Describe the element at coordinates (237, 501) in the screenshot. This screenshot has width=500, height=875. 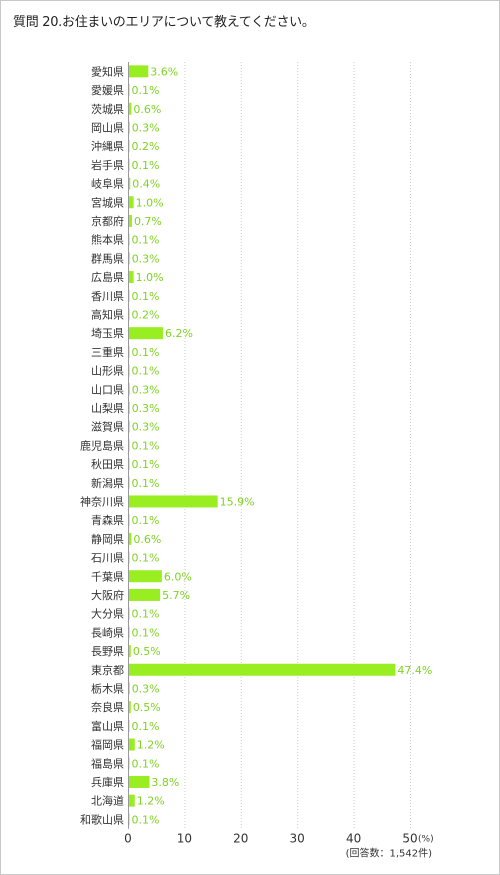
I see `value-label: 15.9%` at that location.